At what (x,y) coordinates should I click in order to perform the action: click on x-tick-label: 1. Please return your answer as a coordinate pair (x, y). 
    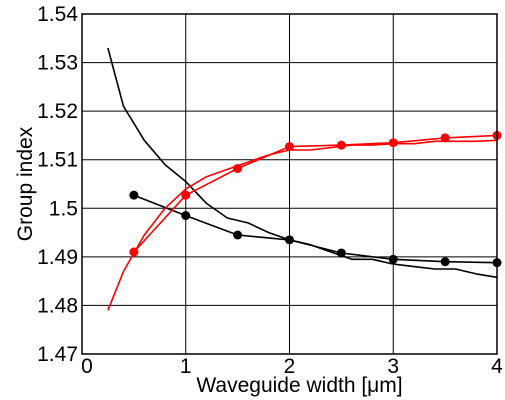
    Looking at the image, I should click on (186, 366).